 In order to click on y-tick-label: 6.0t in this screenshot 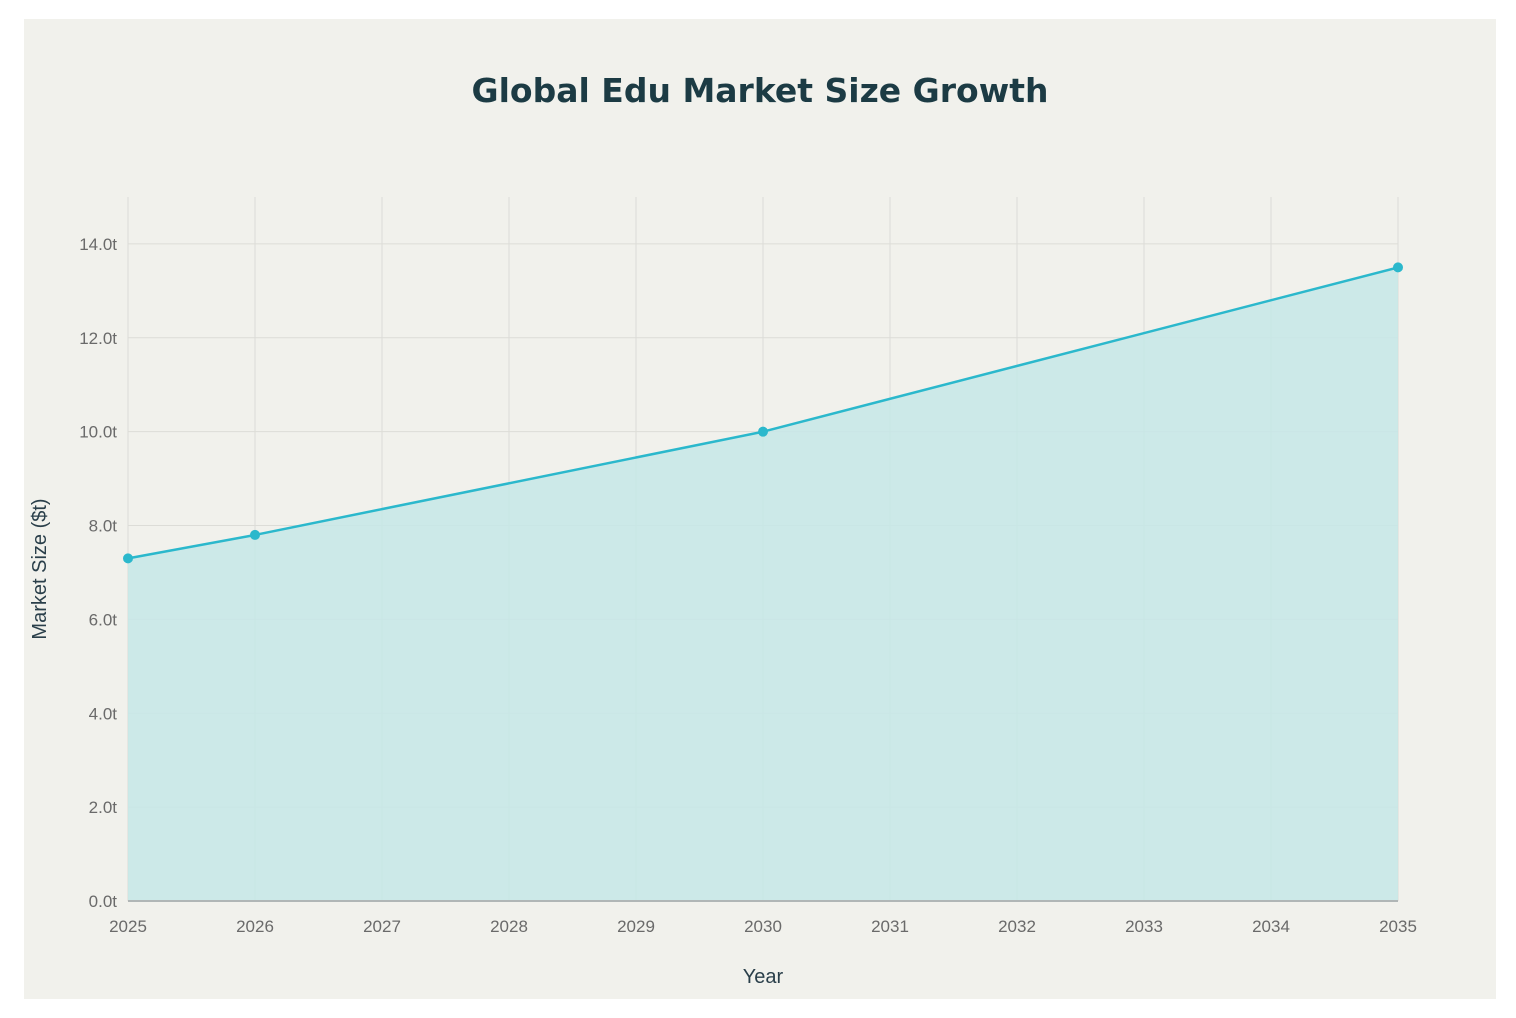, I will do `click(103, 619)`.